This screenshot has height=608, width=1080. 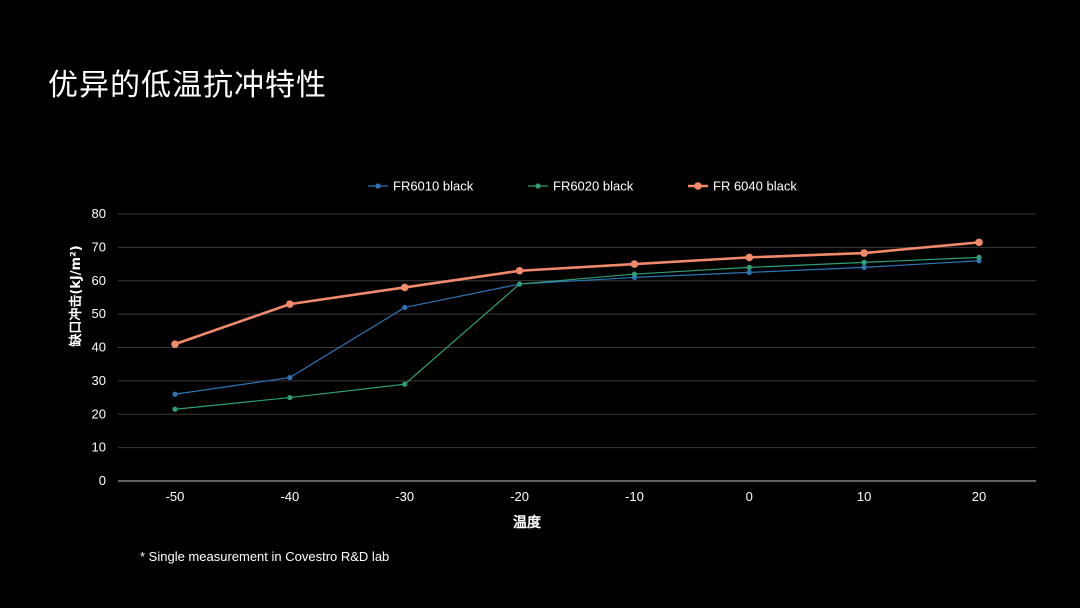 I want to click on legend-item-1: FR6020 black, so click(x=581, y=186).